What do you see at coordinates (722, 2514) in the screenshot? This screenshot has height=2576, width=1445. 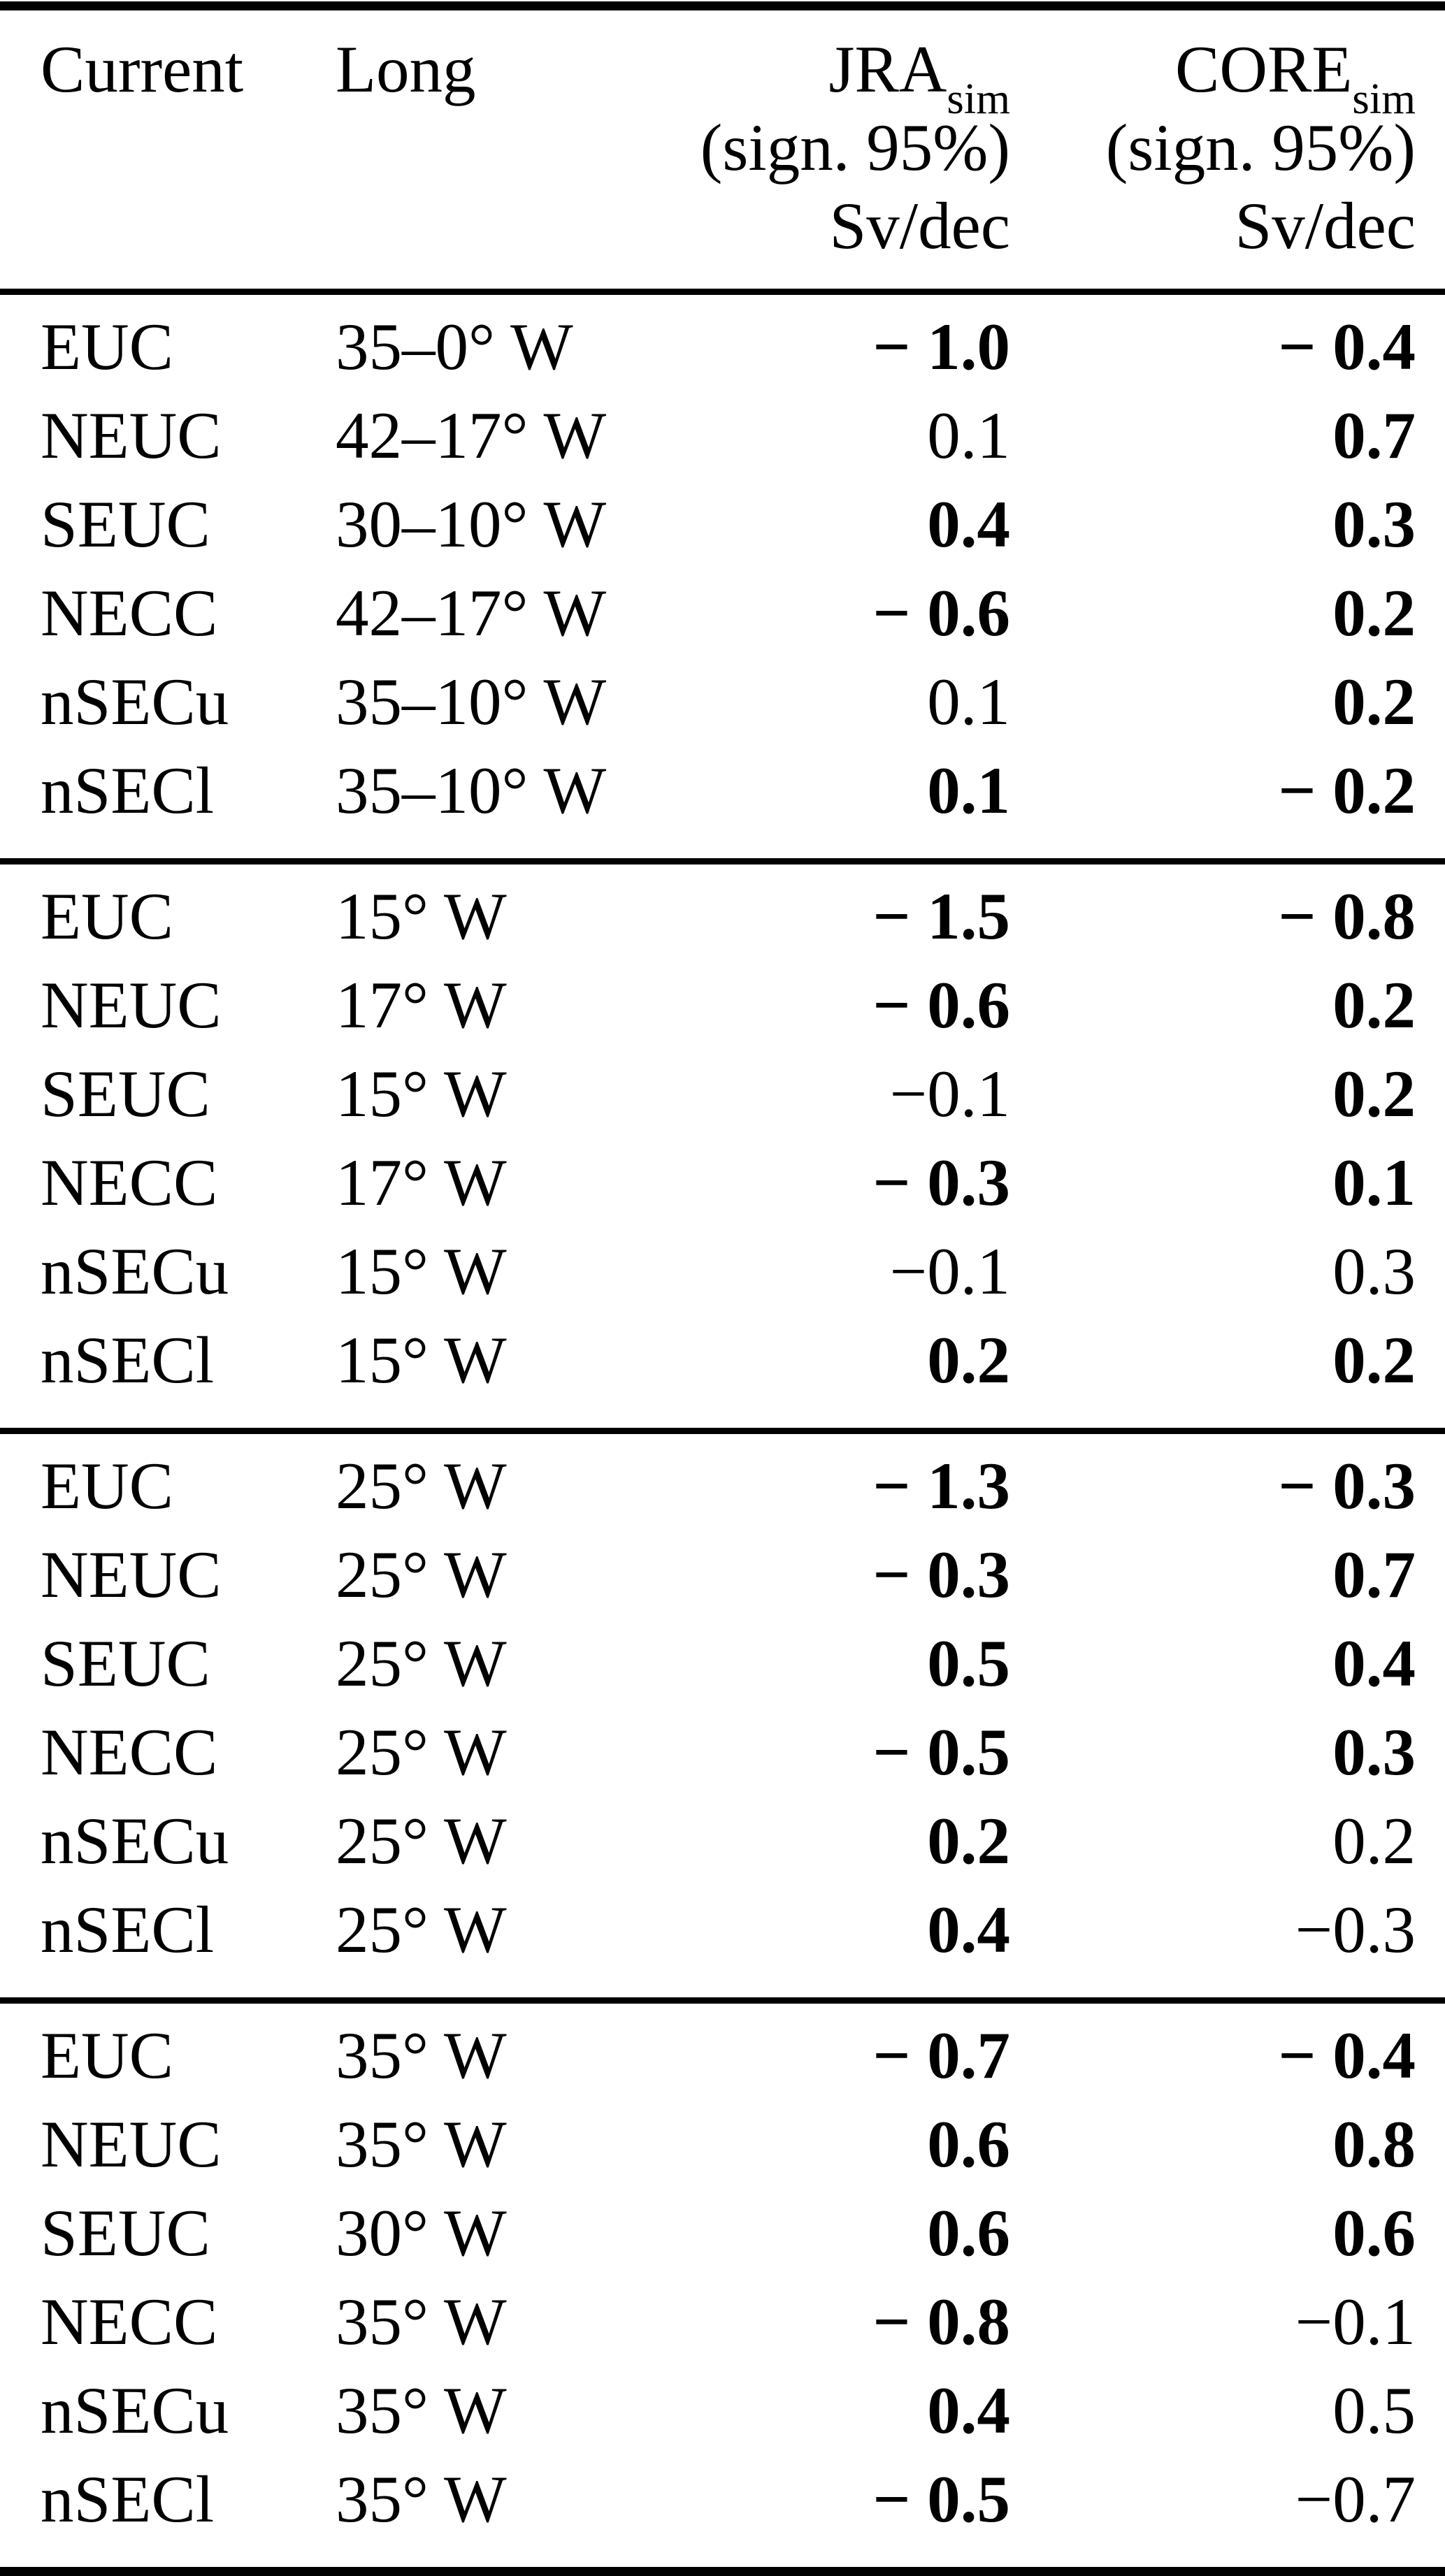 I see `table-row: nSECl 35° W − 0.5 −0.7` at bounding box center [722, 2514].